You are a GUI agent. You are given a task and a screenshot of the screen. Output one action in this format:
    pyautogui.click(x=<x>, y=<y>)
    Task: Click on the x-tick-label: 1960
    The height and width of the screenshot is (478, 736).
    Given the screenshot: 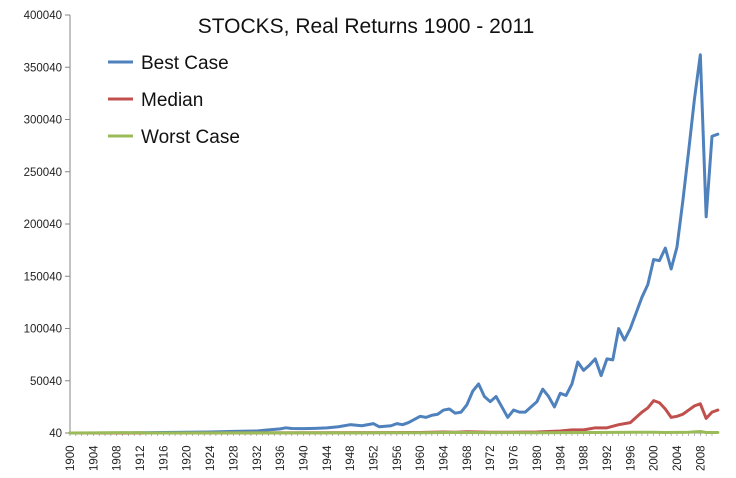 What is the action you would take?
    pyautogui.click(x=421, y=458)
    